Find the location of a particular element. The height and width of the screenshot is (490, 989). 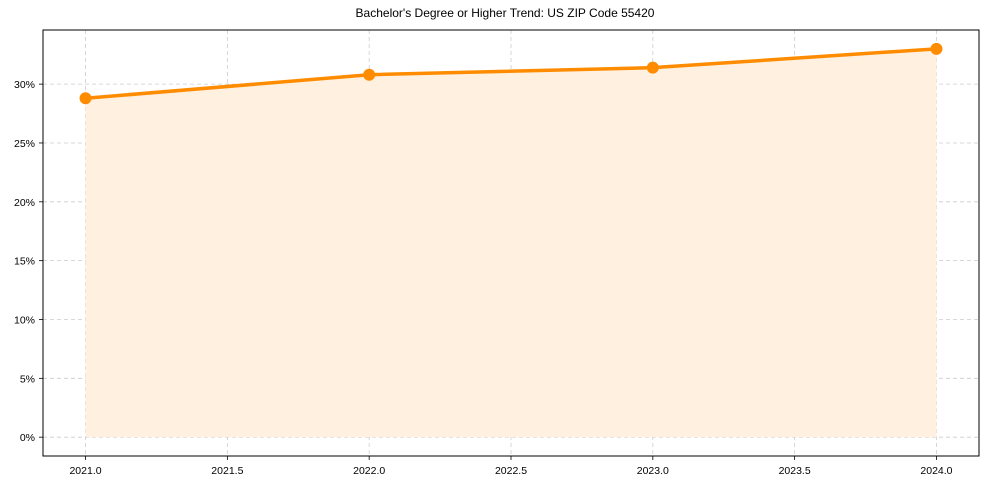

y-axis: 0% 5% 10% 15% 20% 25% 30% is located at coordinates (28, 261).